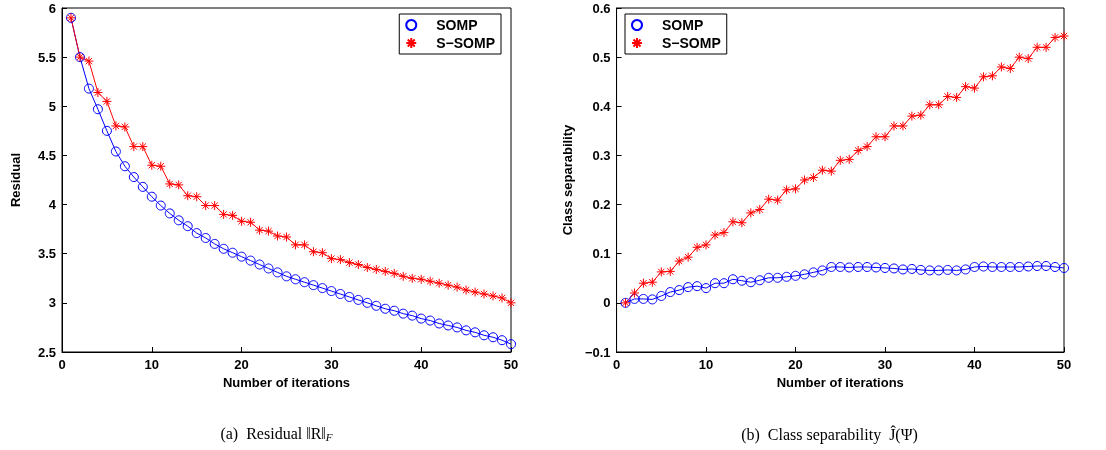 The width and height of the screenshot is (1106, 450). What do you see at coordinates (601, 205) in the screenshot?
I see `y-tick-label: 0.2` at bounding box center [601, 205].